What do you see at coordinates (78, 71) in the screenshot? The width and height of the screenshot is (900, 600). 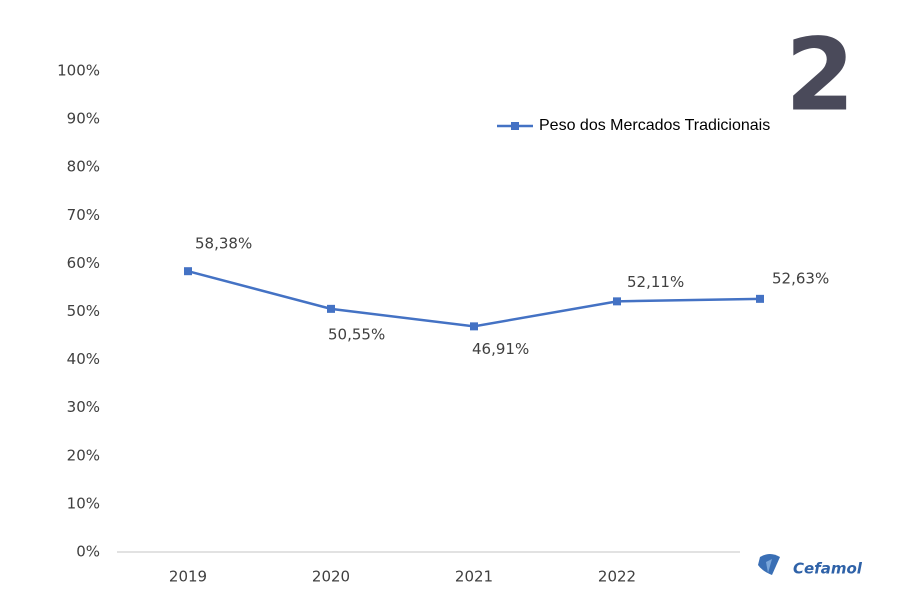 I see `y-tick-label: 100%` at bounding box center [78, 71].